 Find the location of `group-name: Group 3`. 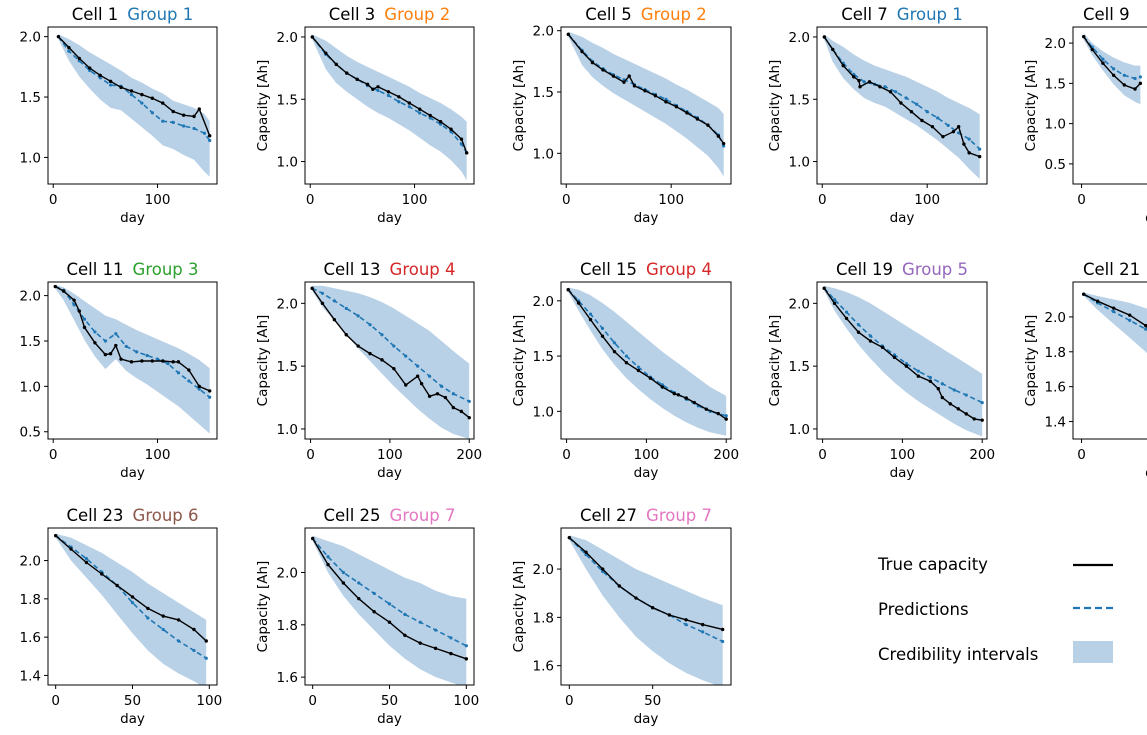

group-name: Group 3 is located at coordinates (166, 269).